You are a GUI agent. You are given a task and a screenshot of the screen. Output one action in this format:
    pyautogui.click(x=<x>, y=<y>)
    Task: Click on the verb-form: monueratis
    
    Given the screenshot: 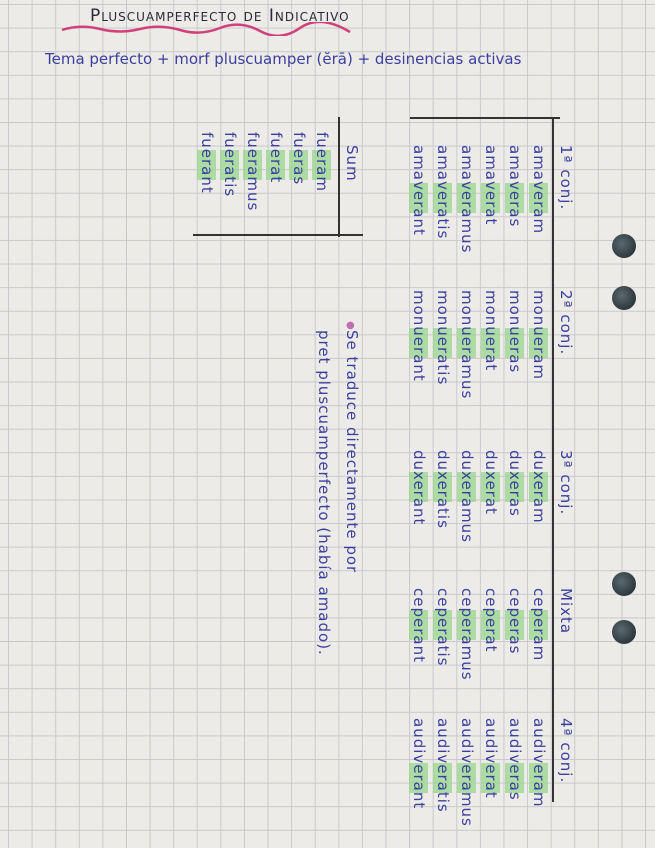 What is the action you would take?
    pyautogui.click(x=443, y=338)
    